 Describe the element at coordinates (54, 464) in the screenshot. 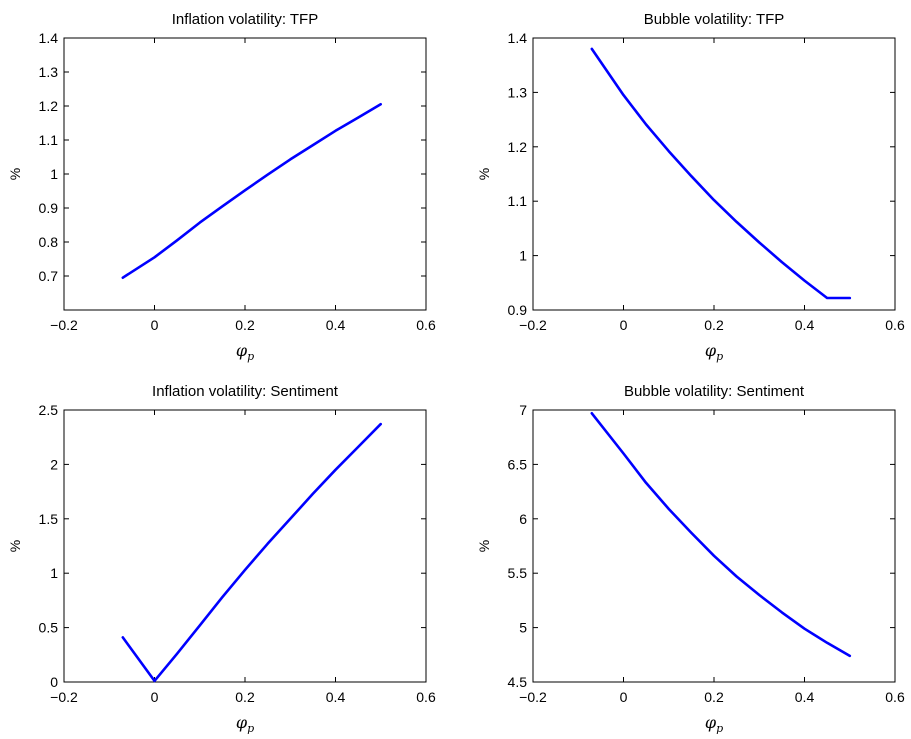

I see `y-tick-label: 2` at that location.